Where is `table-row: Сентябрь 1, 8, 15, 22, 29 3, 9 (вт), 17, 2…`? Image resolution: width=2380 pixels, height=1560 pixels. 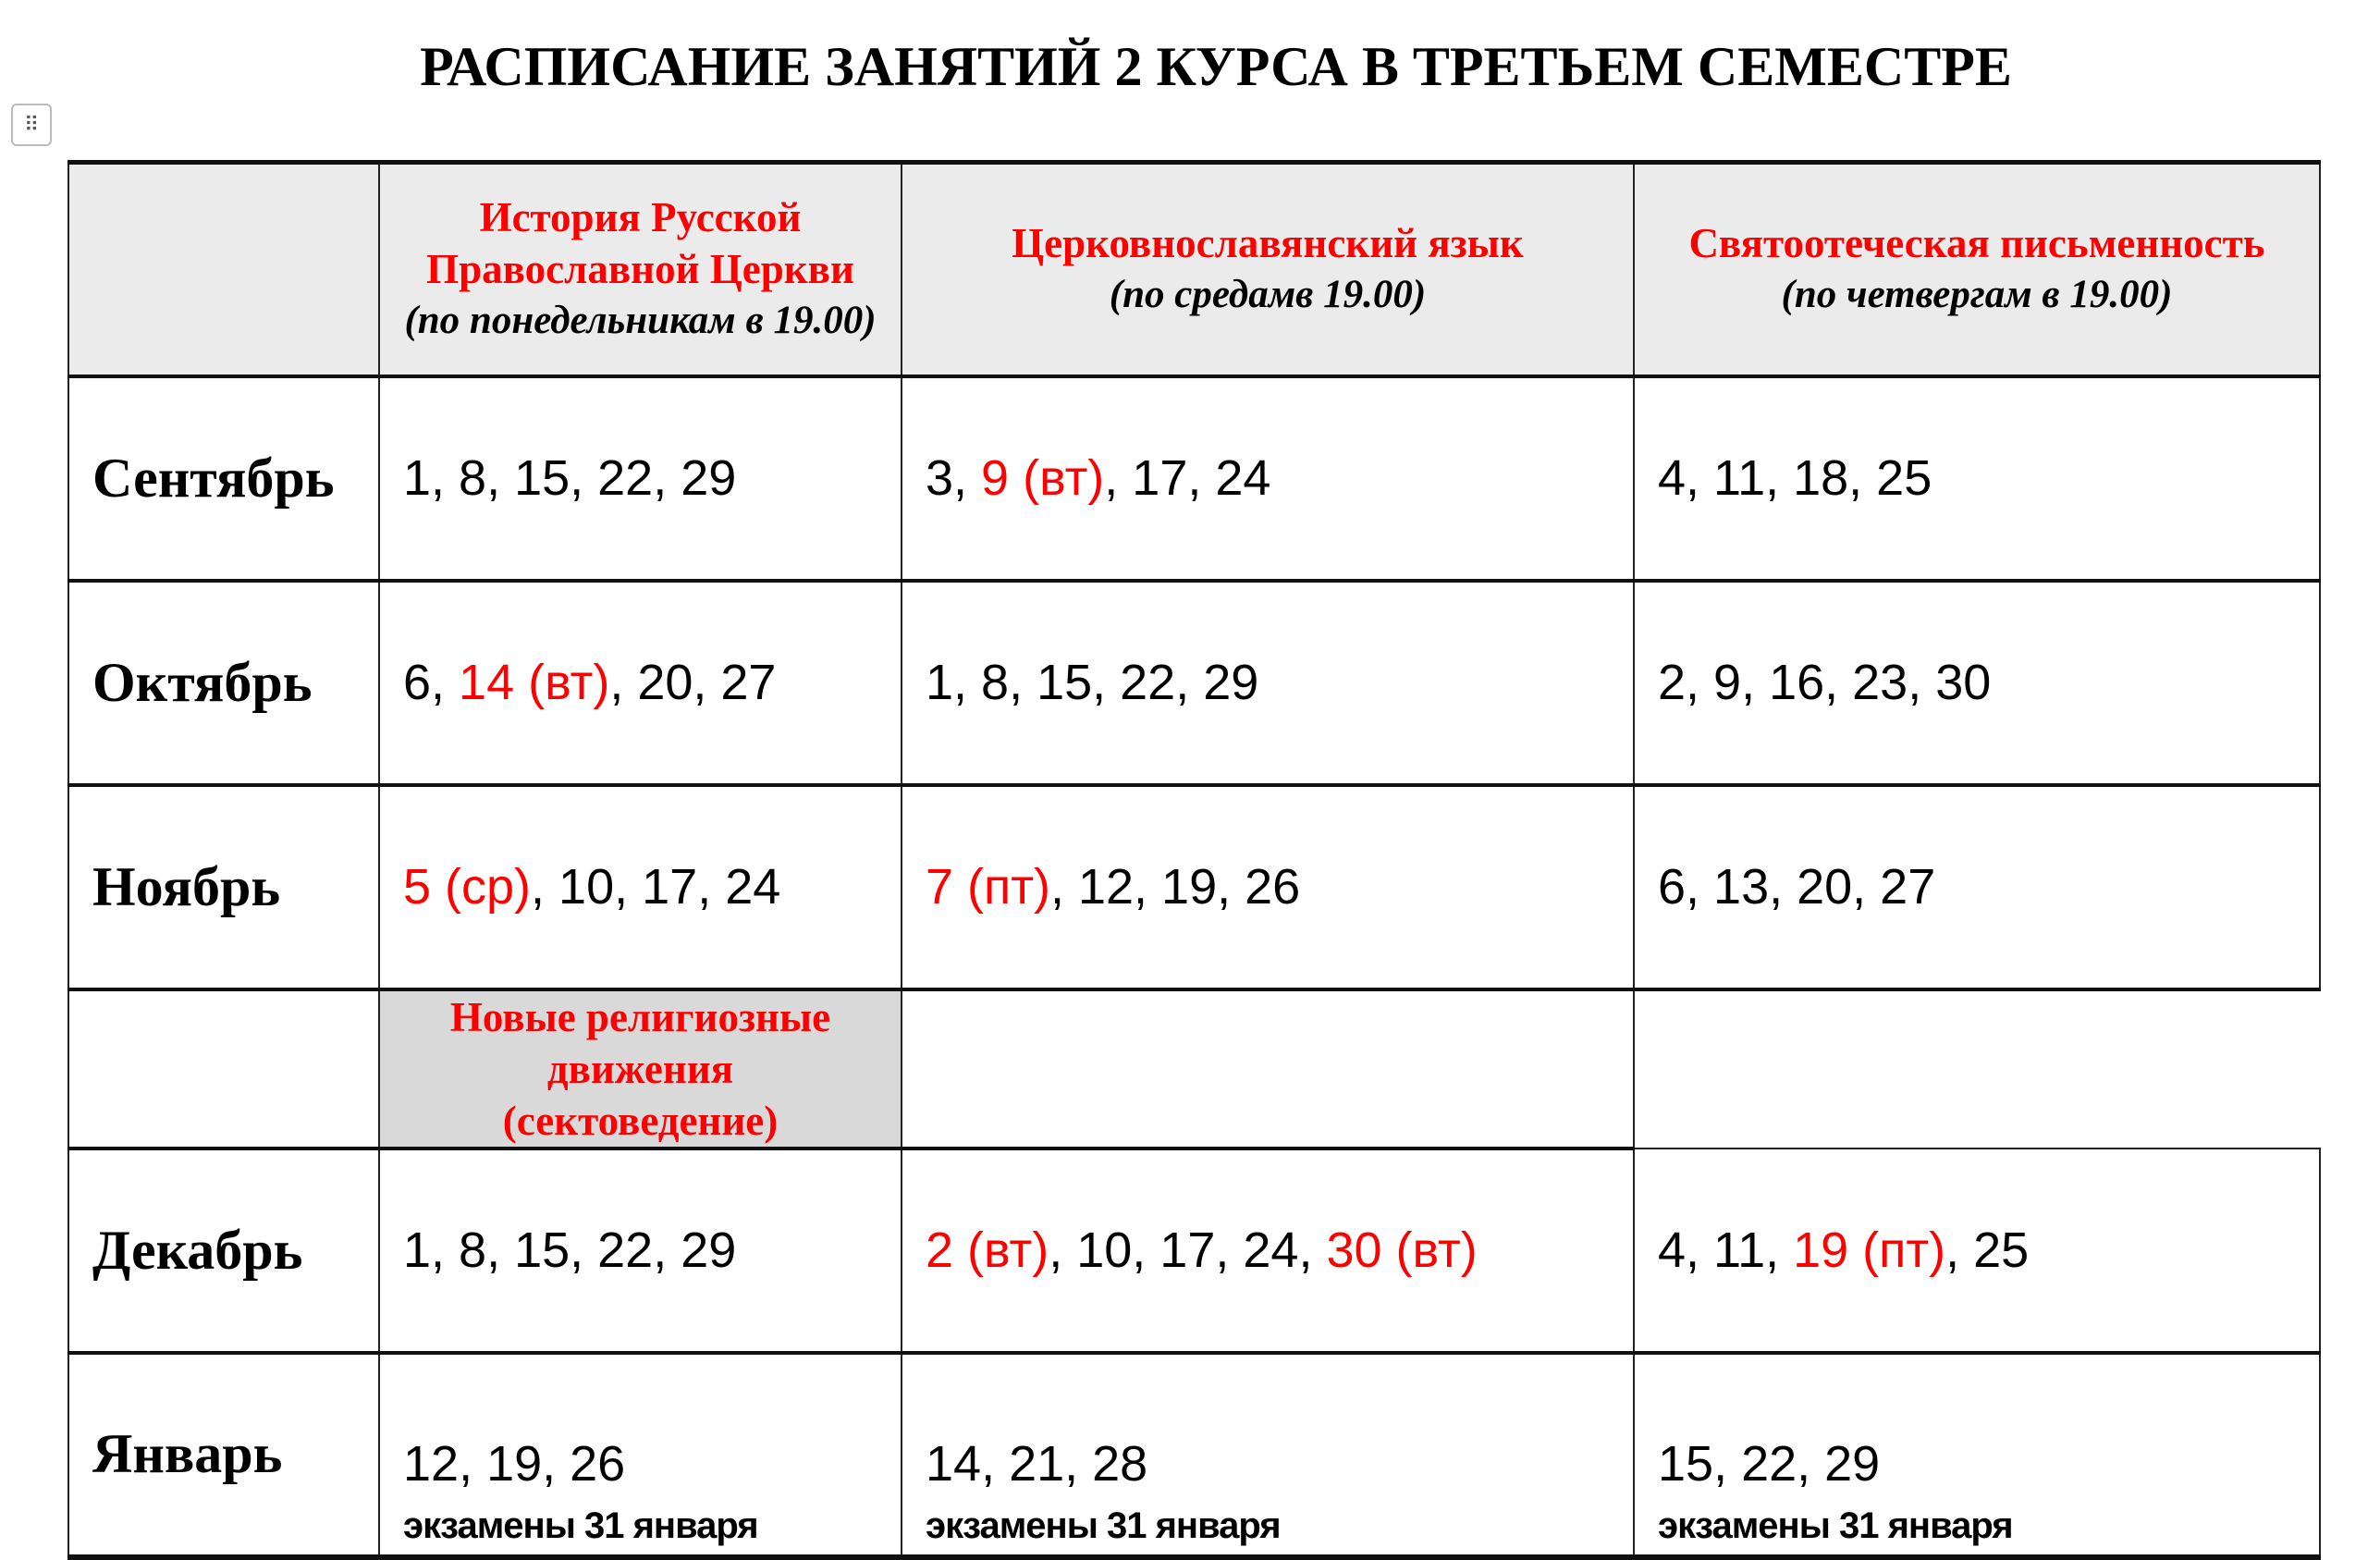
table-row: Сентябрь 1, 8, 15, 22, 29 3, 9 (вт), 17, 2… is located at coordinates (1194, 479).